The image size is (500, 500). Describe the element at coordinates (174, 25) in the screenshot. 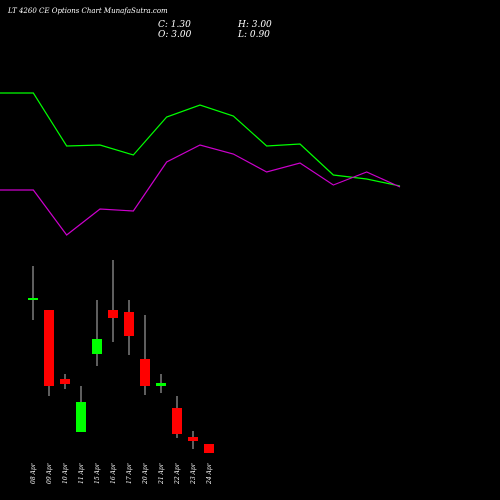

I see `close-label: C: 1.30` at that location.